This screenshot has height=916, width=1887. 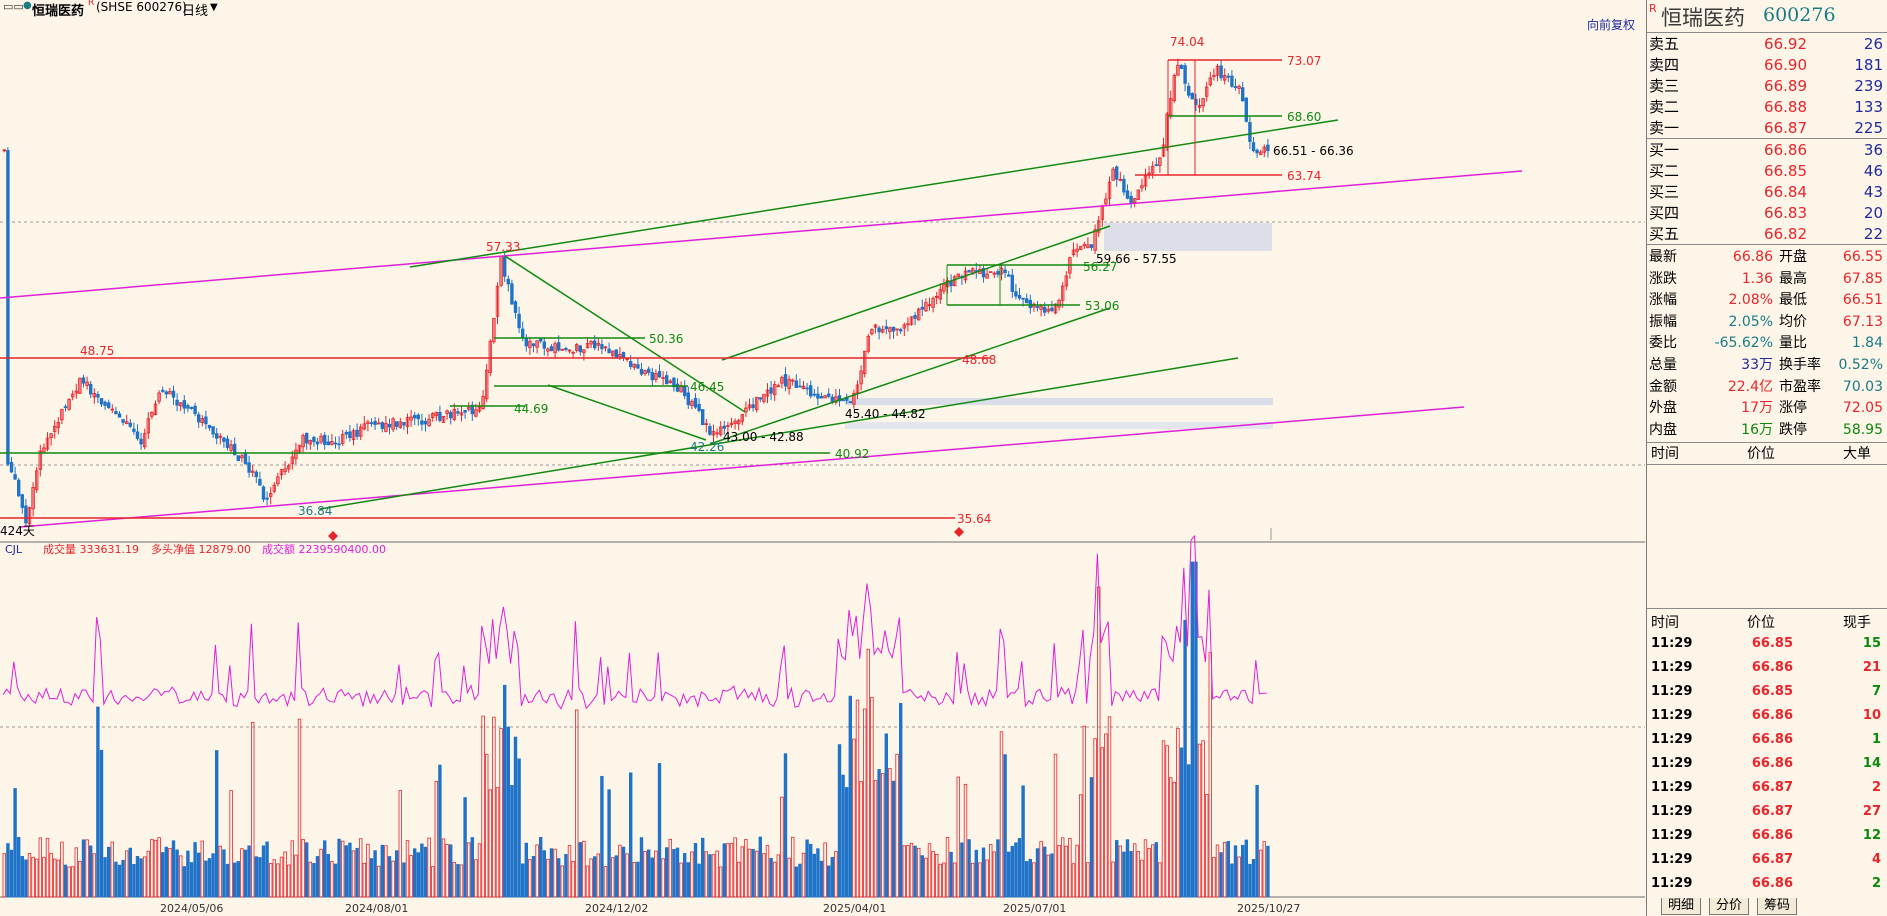 I want to click on ask-row: 卖四 66.90 181, so click(x=1767, y=65).